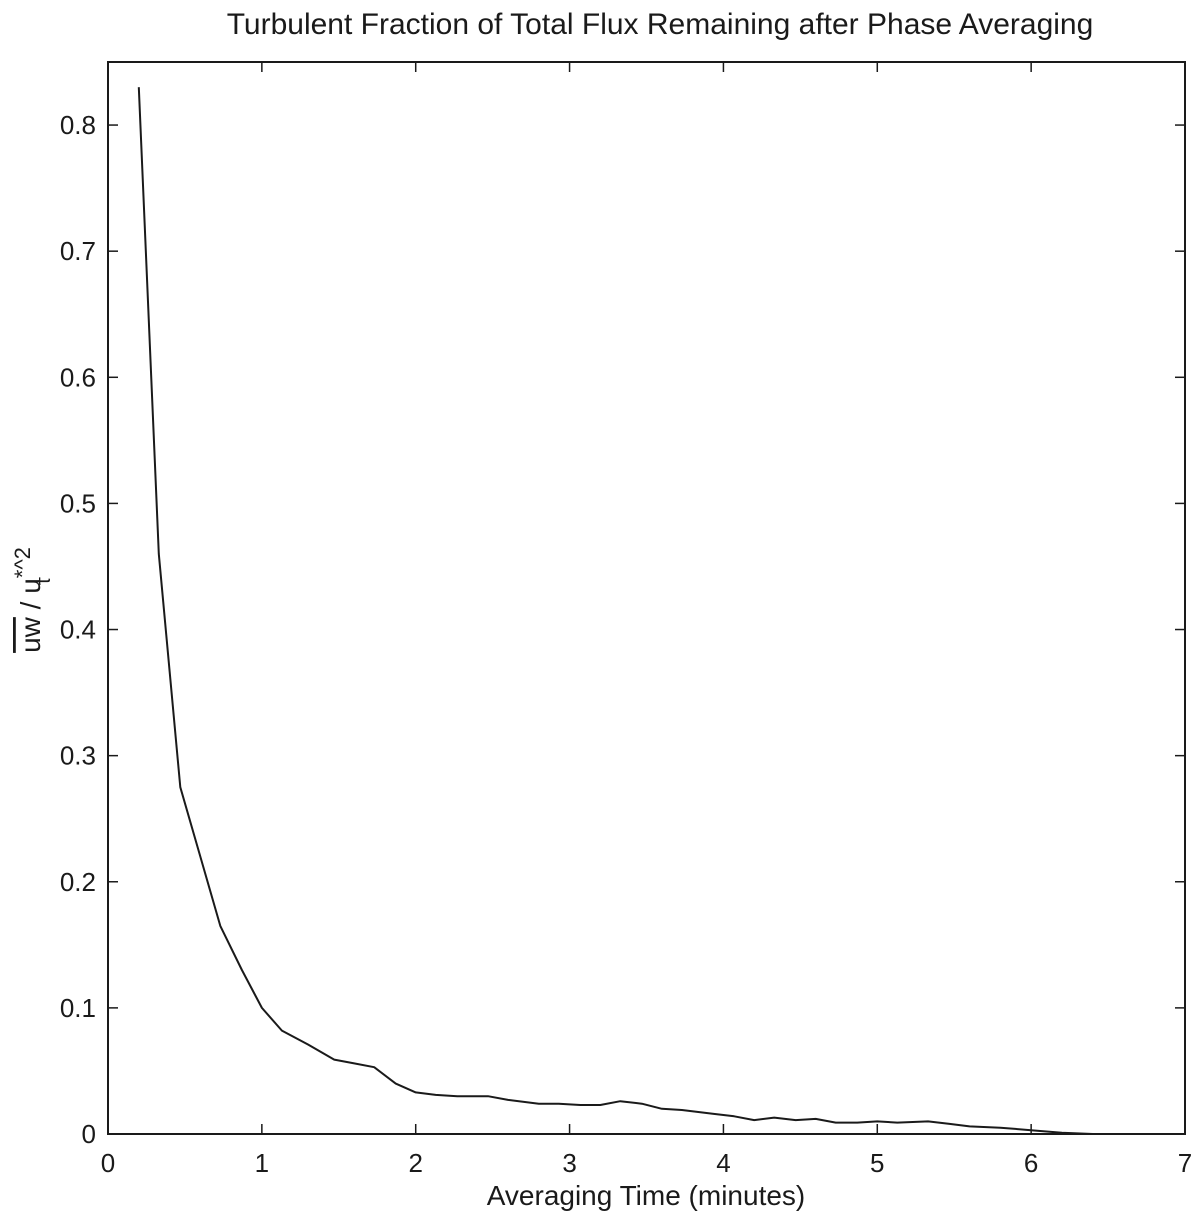 This screenshot has height=1218, width=1194. I want to click on y-axis-label-sub: τ, so click(44, 581).